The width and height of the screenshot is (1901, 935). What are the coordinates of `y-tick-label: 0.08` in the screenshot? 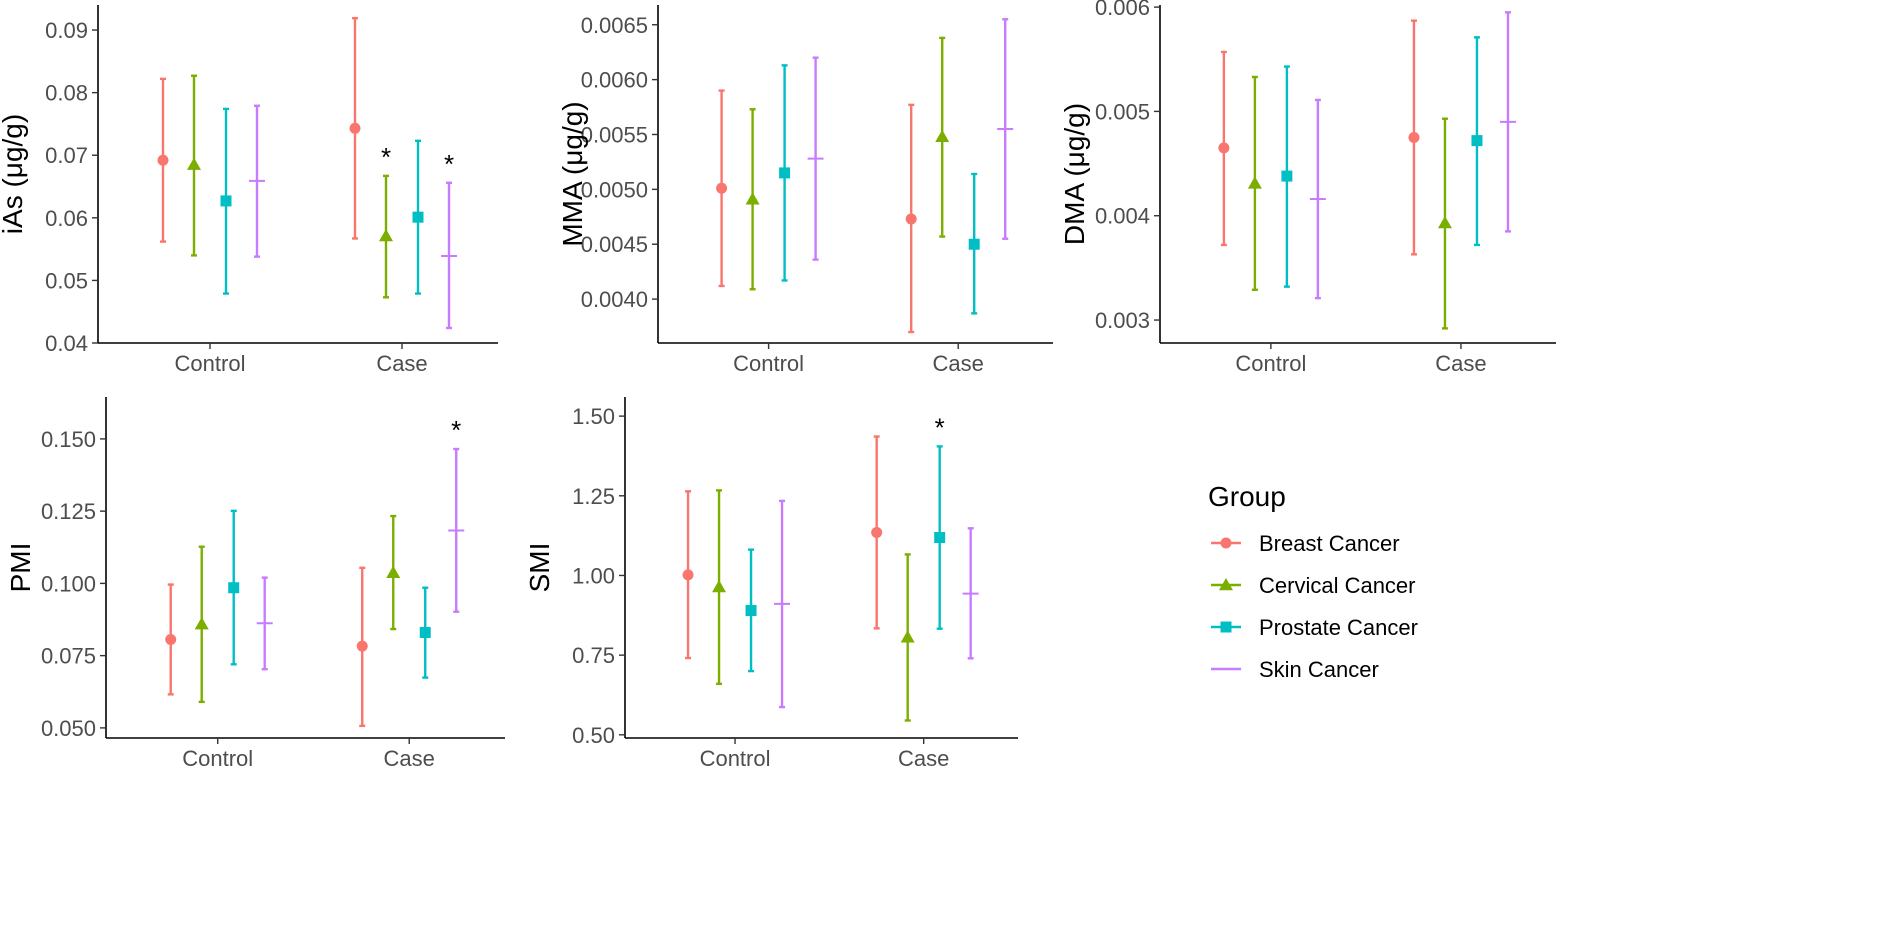 It's located at (66, 93).